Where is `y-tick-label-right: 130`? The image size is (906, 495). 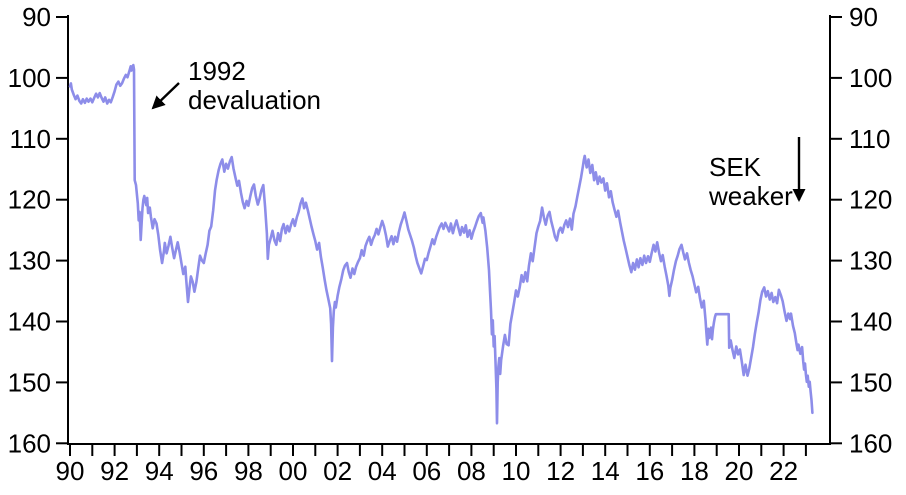
y-tick-label-right: 130 is located at coordinates (870, 261).